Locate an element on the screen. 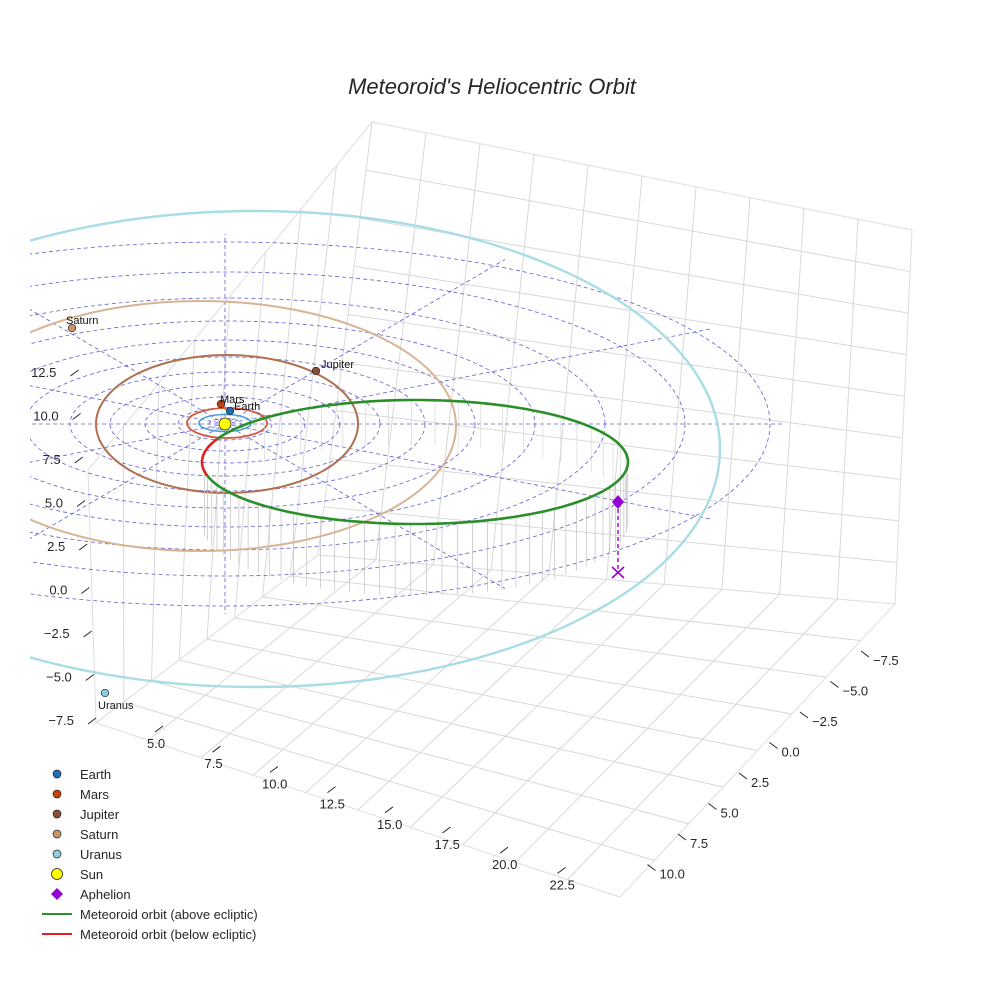  saturn-marker is located at coordinates (72, 328).